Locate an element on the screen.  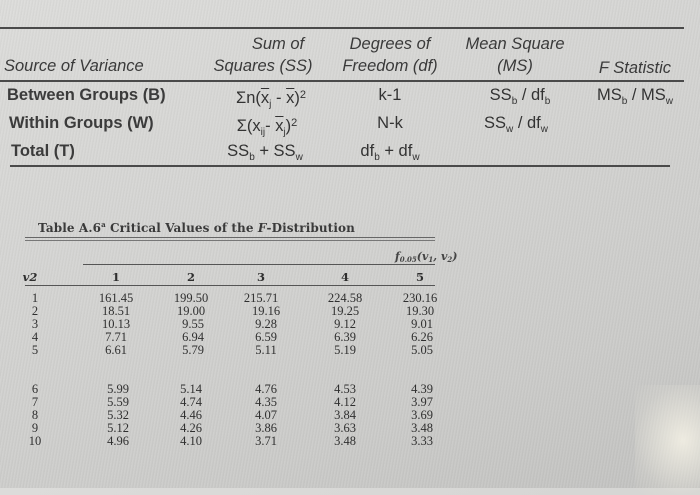
f-table-column-group-rule is located at coordinates (259, 264).